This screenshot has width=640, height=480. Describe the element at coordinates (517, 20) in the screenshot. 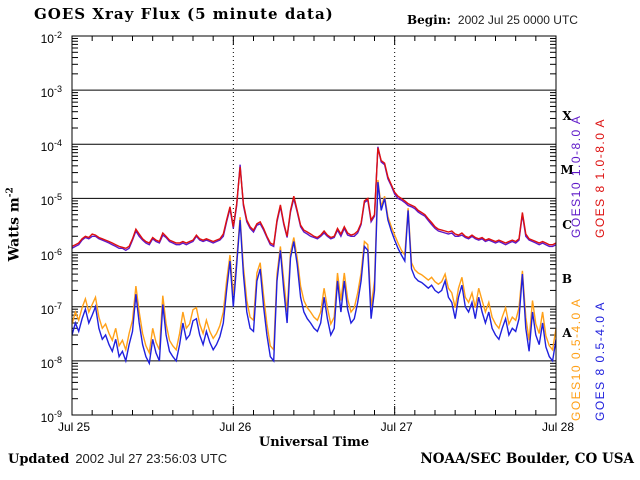

I see `begin-value: 2002 Jul 25 0000 UTC` at that location.